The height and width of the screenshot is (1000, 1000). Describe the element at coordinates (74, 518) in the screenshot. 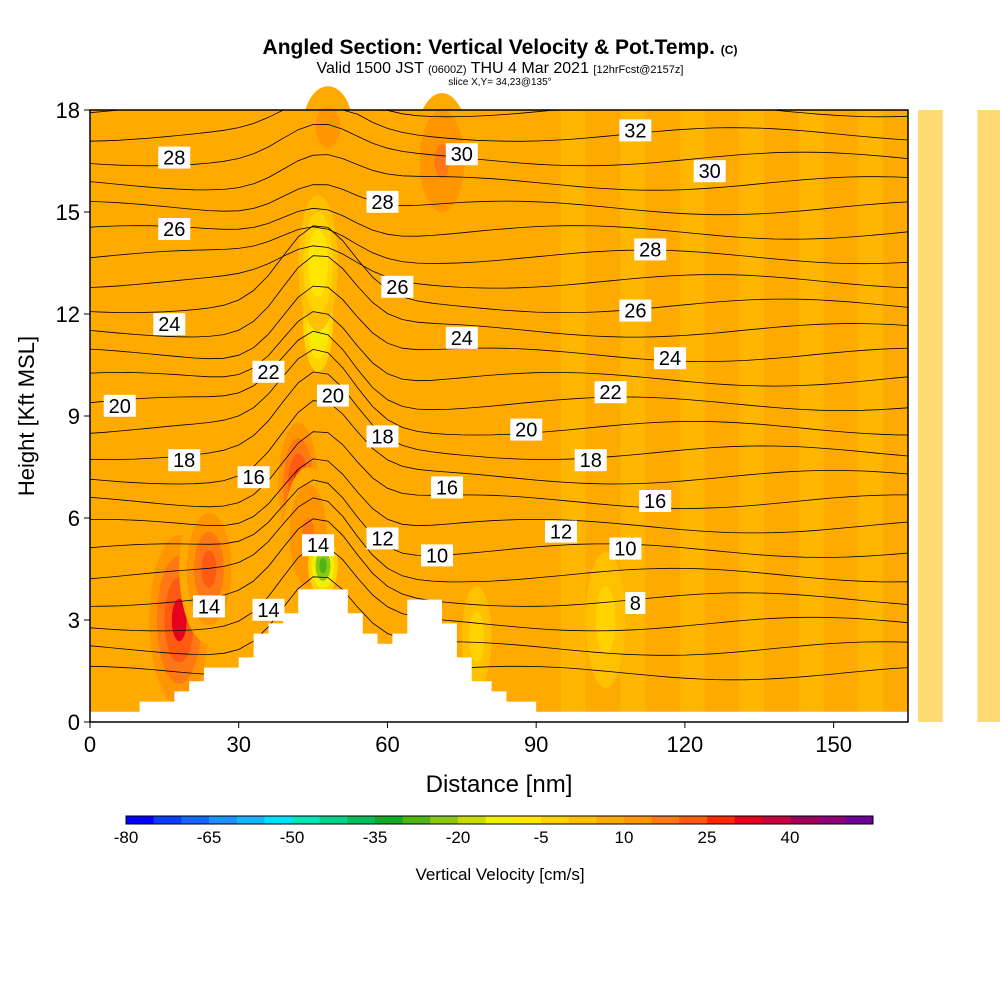

I see `y-tick-label: 6` at that location.